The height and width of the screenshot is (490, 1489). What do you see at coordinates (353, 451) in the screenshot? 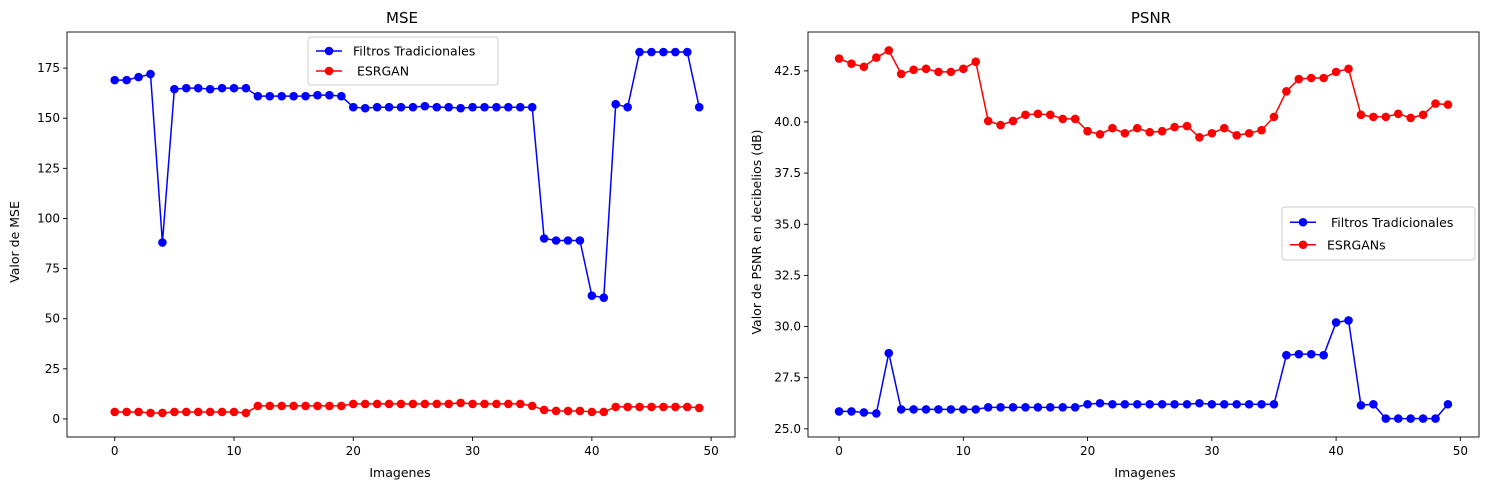
I see `mse-x-tick-label: 20` at bounding box center [353, 451].